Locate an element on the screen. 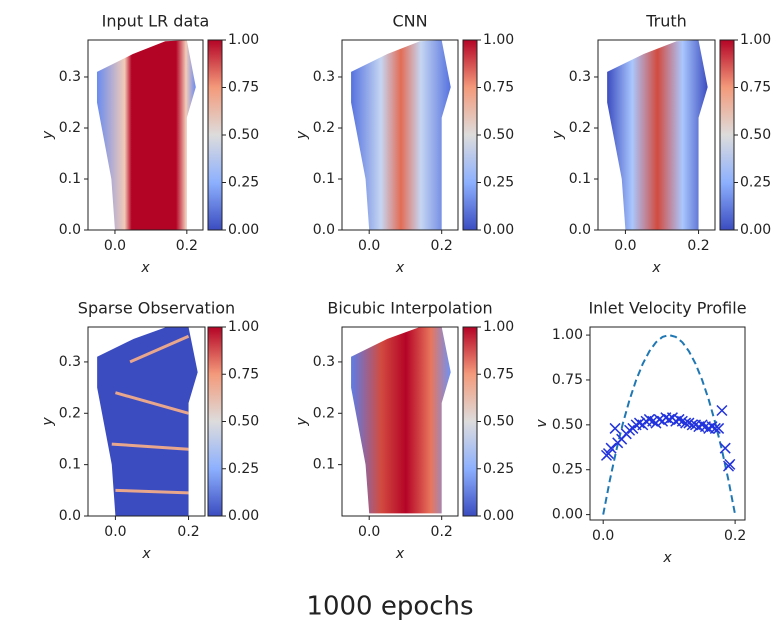 The height and width of the screenshot is (629, 781). panel-title: Input LR data is located at coordinates (156, 21).